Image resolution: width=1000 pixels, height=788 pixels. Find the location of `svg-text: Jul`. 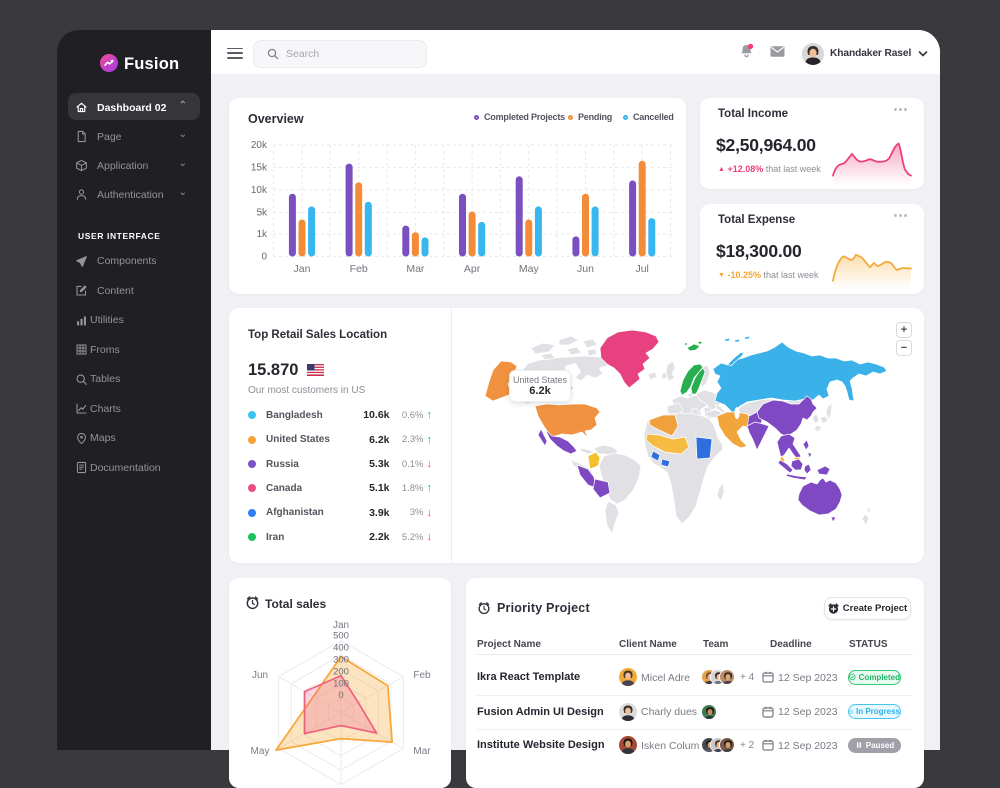

svg-text: Jul is located at coordinates (641, 269).